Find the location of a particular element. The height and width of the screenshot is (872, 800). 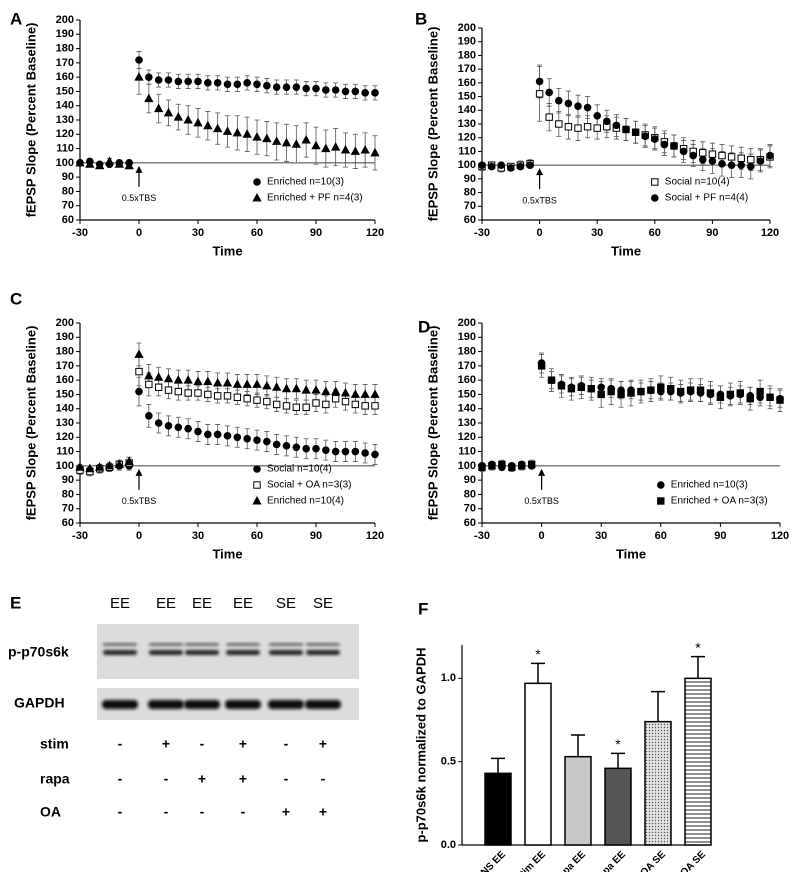

lane-label: SE is located at coordinates (323, 603).